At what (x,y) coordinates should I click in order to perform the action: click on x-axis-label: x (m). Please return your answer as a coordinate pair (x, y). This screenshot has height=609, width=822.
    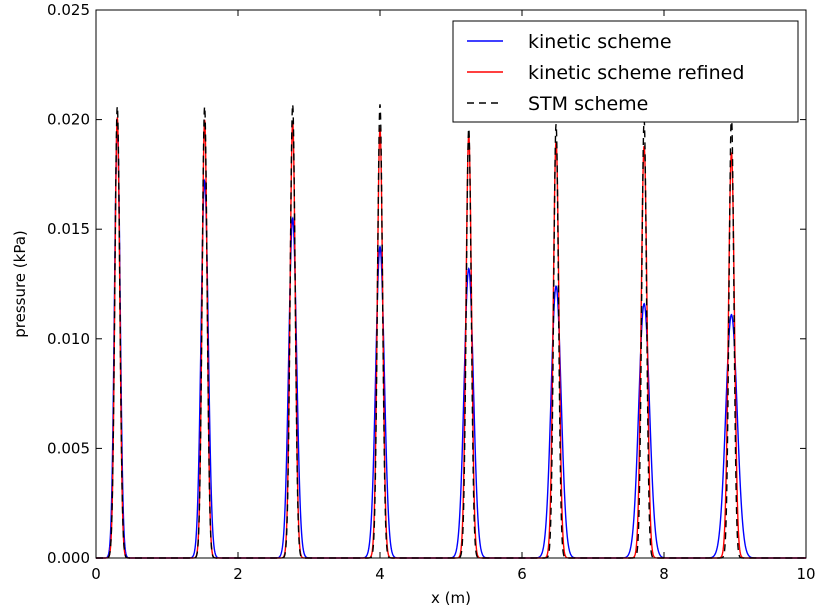
    Looking at the image, I should click on (451, 598).